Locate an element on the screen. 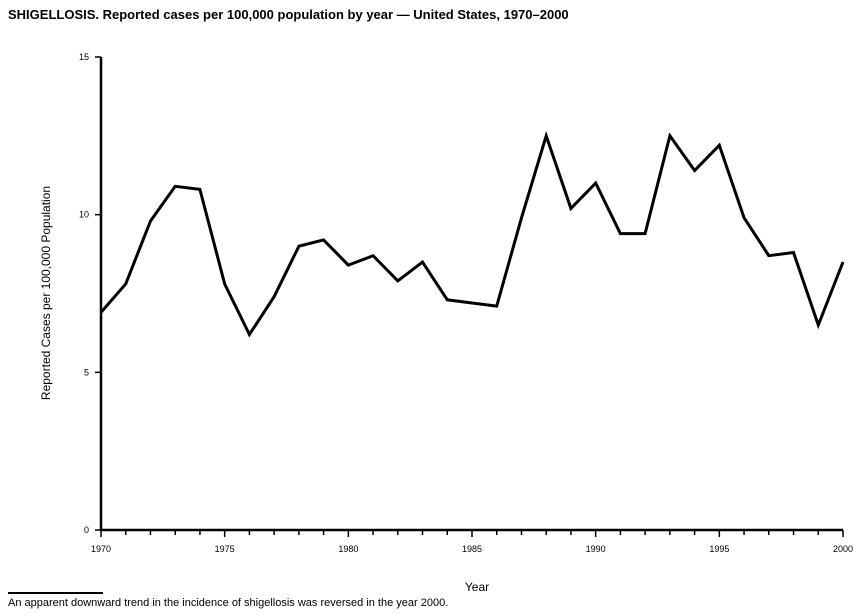 Image resolution: width=864 pixels, height=614 pixels. y-tick-label: 10 is located at coordinates (84, 215).